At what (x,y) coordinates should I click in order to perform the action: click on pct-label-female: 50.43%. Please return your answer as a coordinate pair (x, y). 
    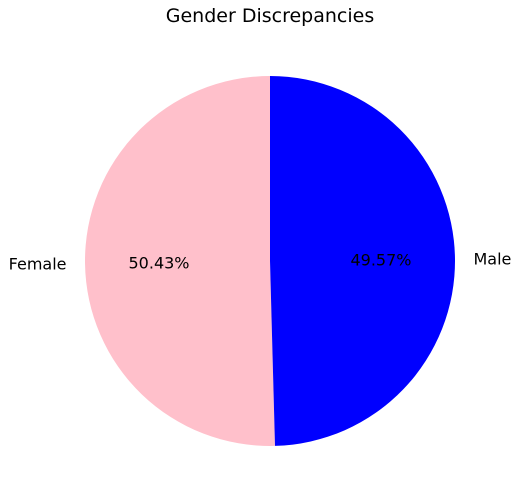
    Looking at the image, I should click on (159, 262).